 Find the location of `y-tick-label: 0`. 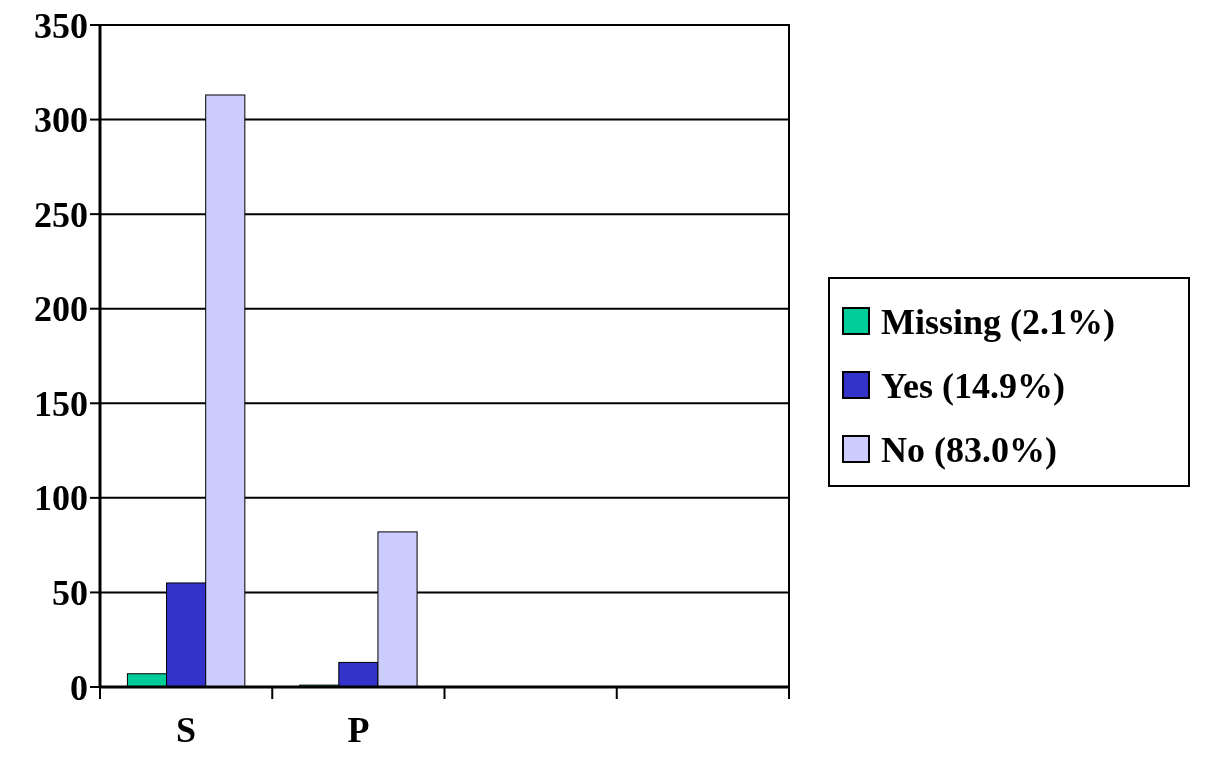

y-tick-label: 0 is located at coordinates (79, 687).